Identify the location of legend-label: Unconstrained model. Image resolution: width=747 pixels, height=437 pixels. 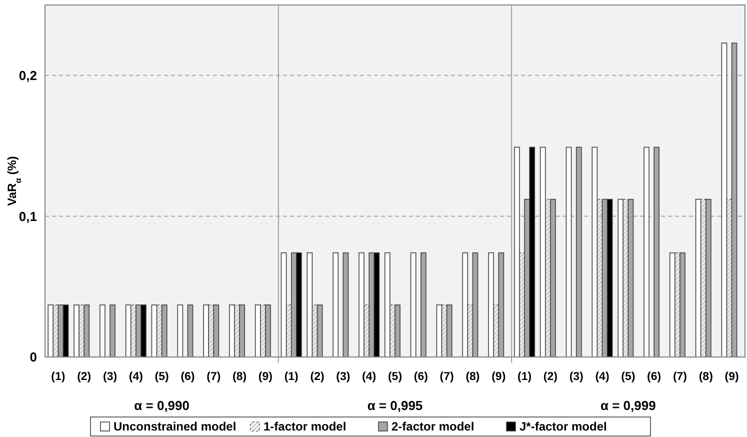
(175, 427).